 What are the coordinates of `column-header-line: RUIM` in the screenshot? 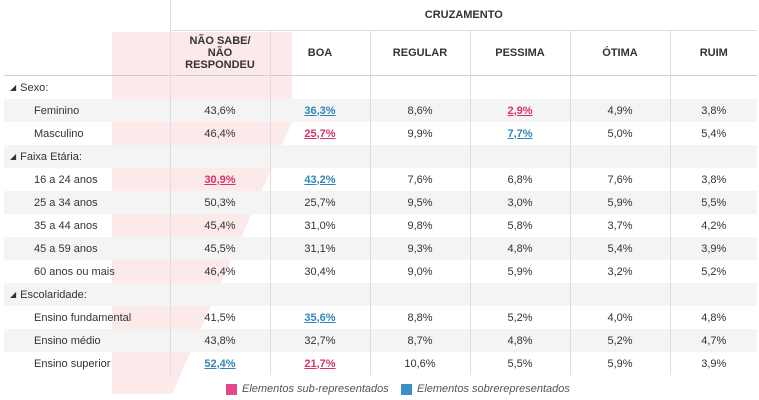 It's located at (713, 53).